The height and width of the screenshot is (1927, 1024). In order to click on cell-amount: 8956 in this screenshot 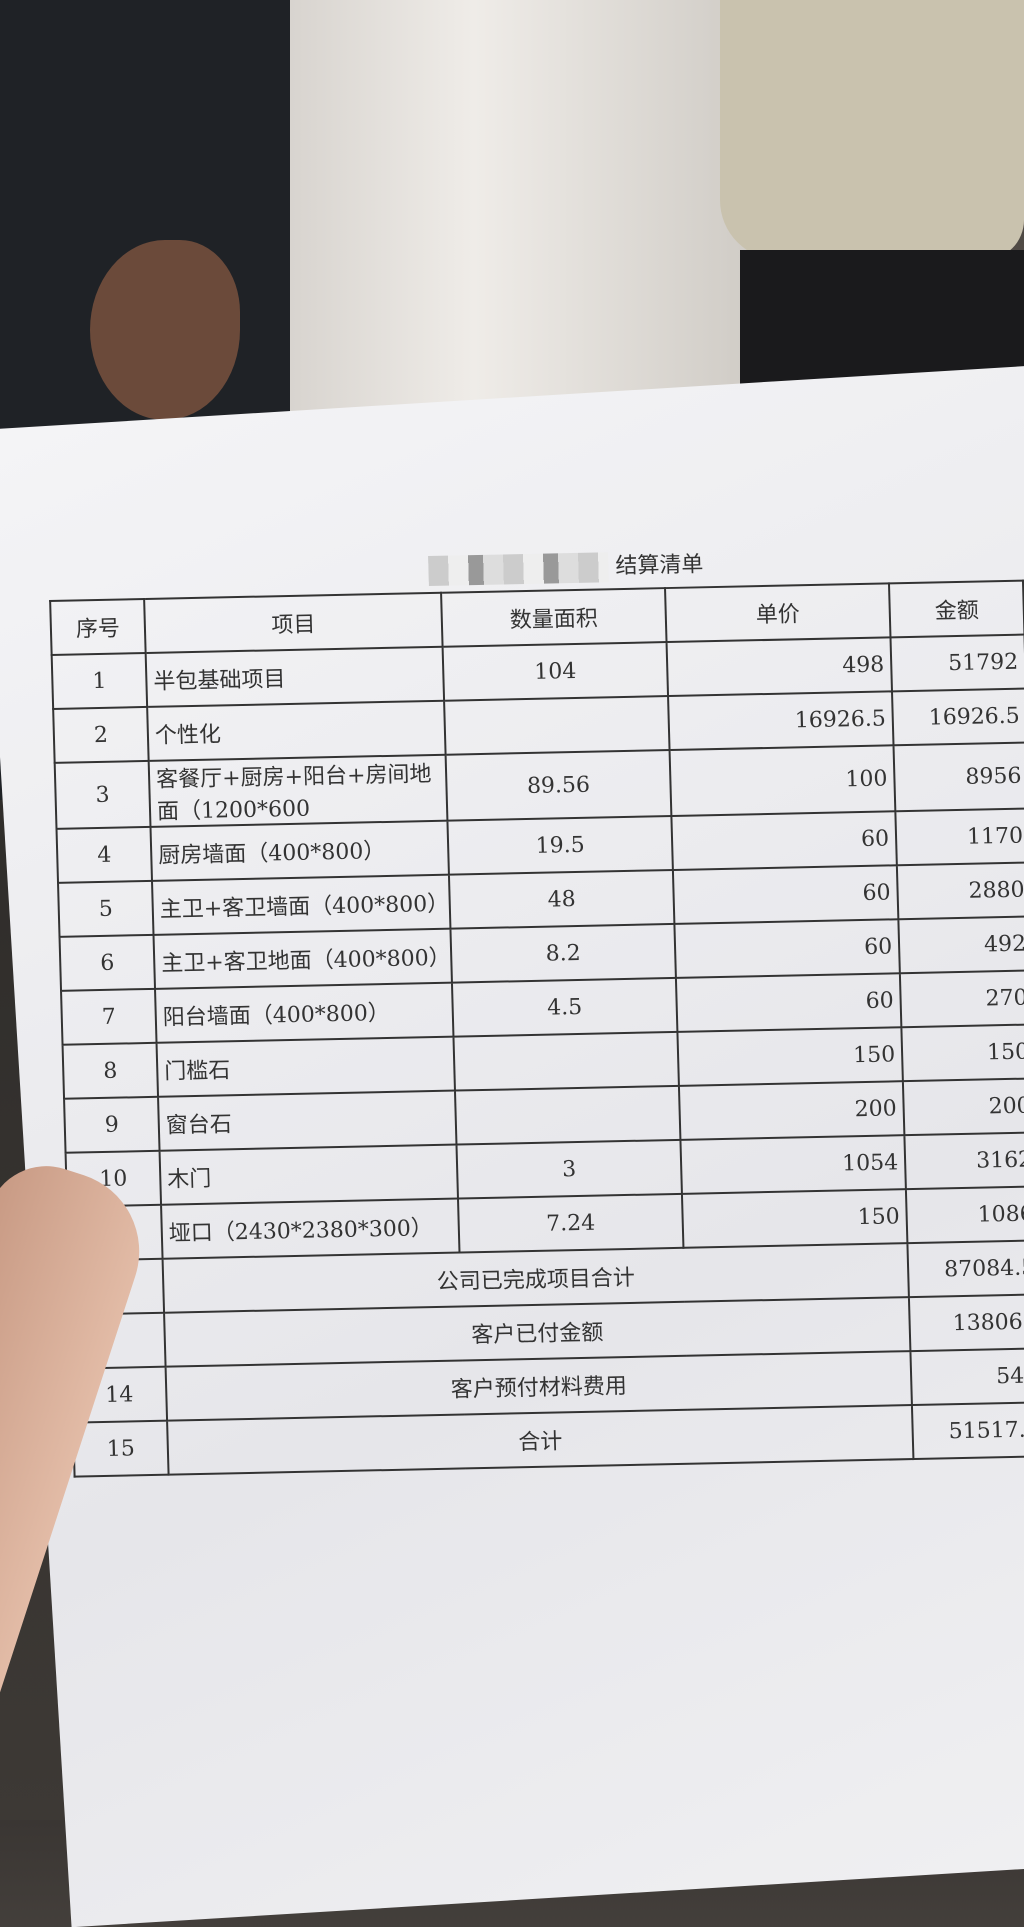, I will do `click(958, 777)`.